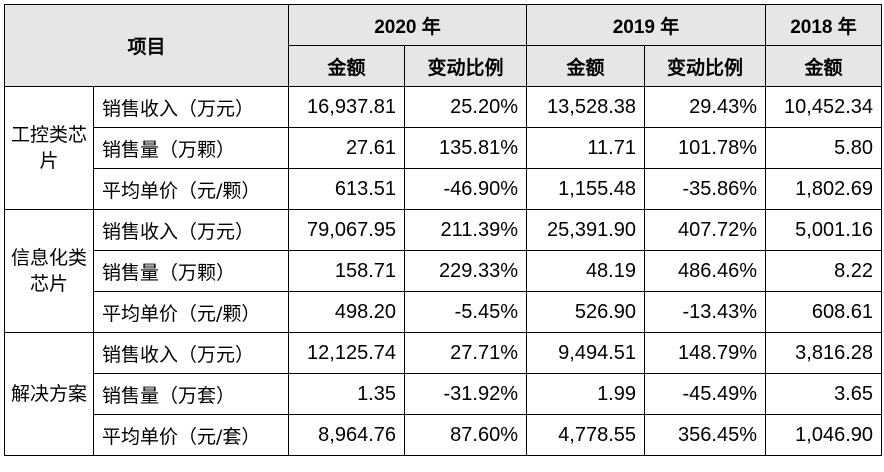  What do you see at coordinates (705, 189) in the screenshot?
I see `change-2019: -35.86%` at bounding box center [705, 189].